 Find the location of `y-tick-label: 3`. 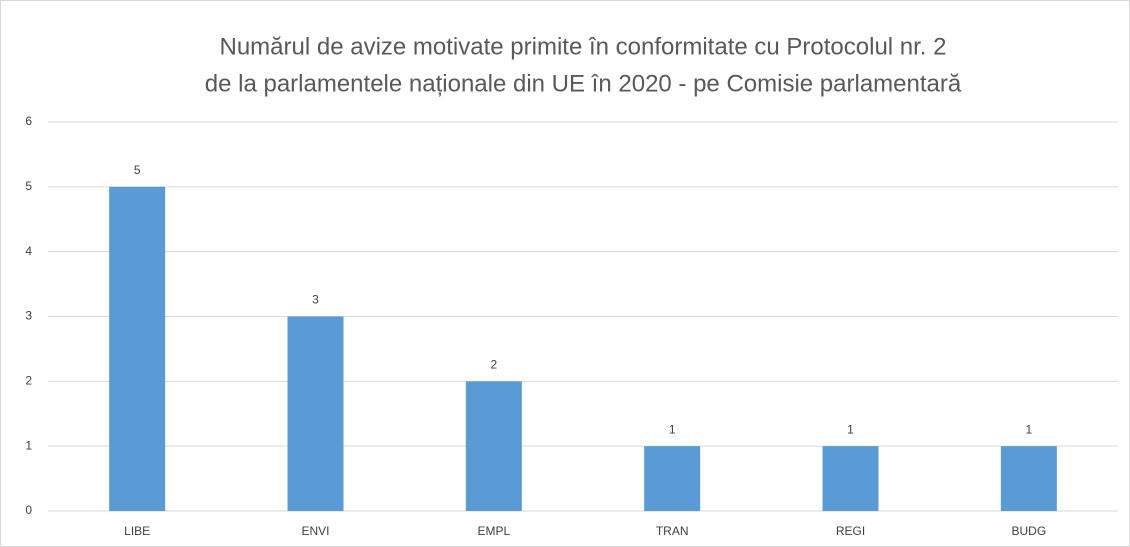

y-tick-label: 3 is located at coordinates (28, 316).